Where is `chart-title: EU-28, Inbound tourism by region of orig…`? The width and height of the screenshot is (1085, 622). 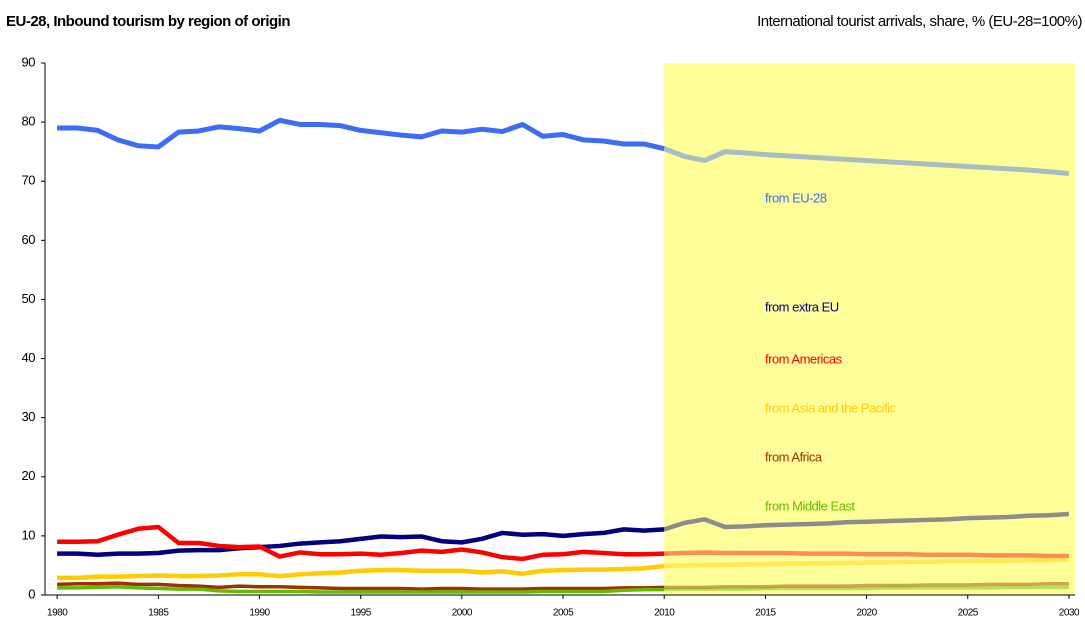 chart-title: EU-28, Inbound tourism by region of orig… is located at coordinates (148, 21).